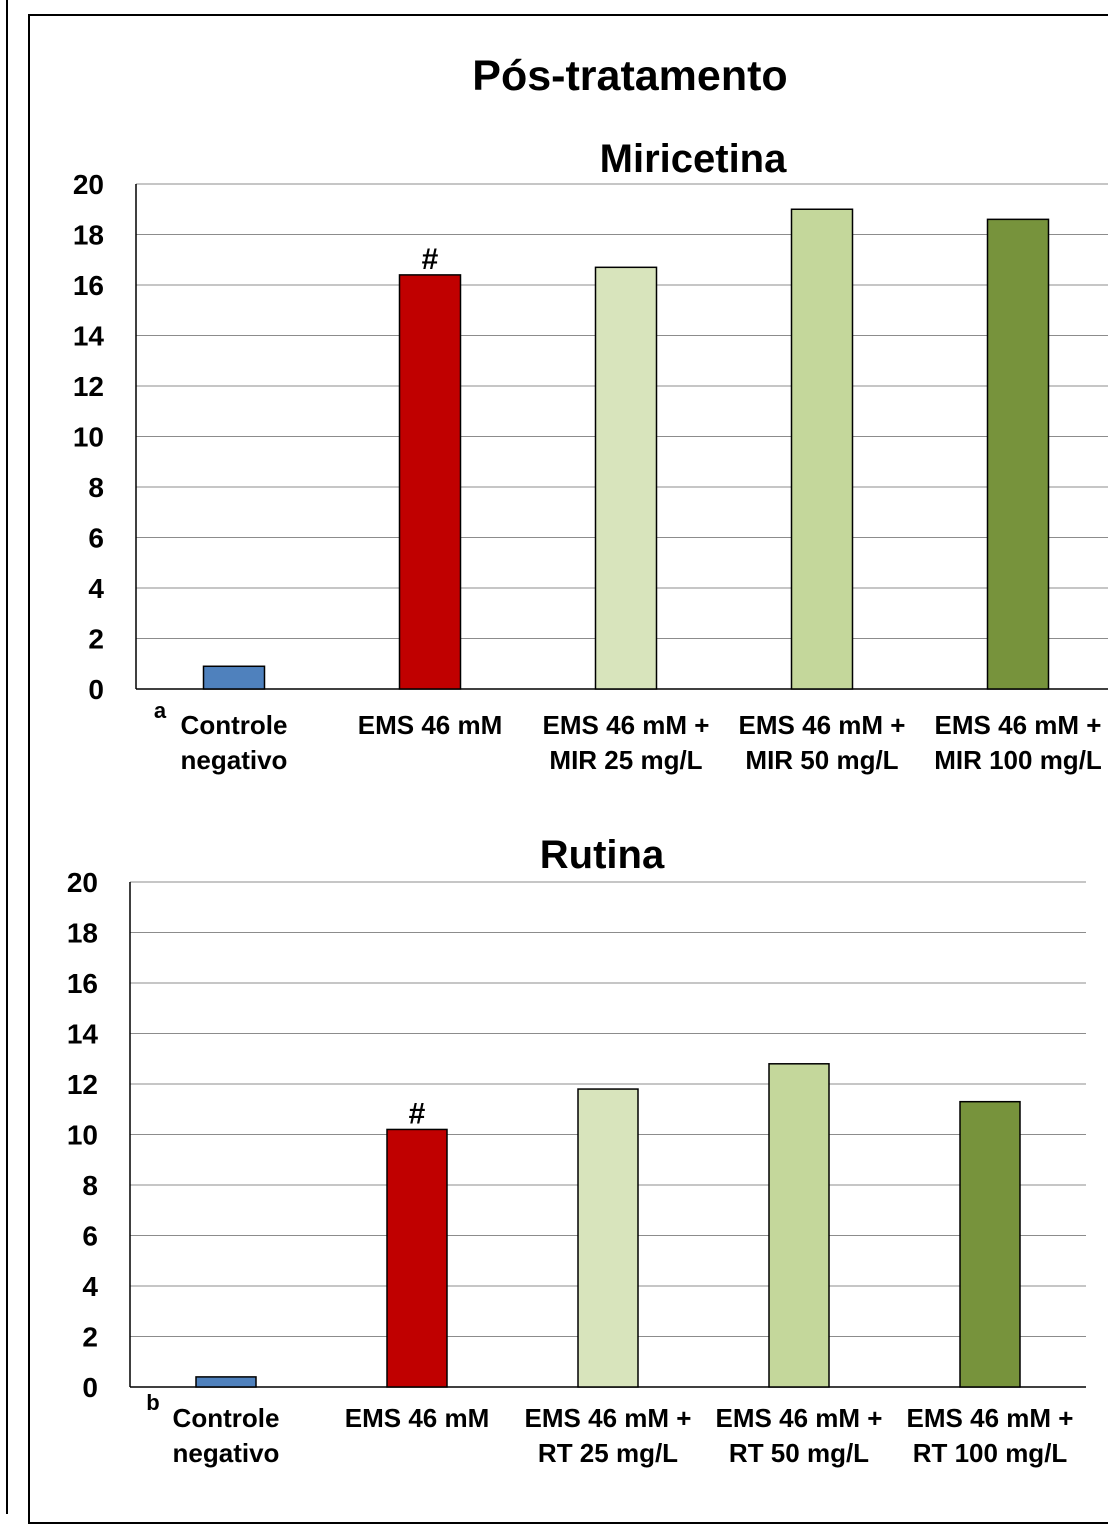 The image size is (1108, 1524). I want to click on x-tick-label: MIR 50 mg/L, so click(821, 760).